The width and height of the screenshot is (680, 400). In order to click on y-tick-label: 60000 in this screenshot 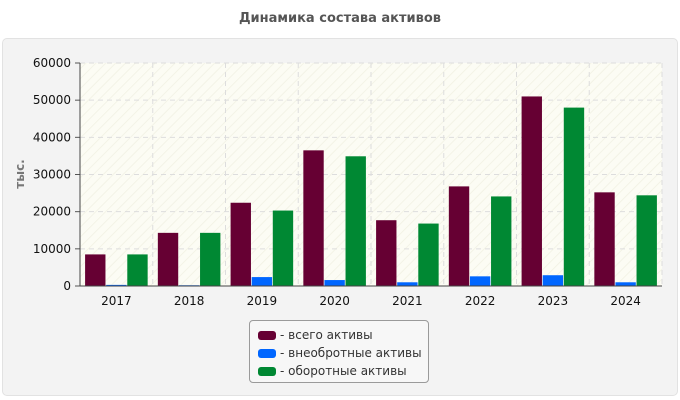, I will do `click(52, 63)`.